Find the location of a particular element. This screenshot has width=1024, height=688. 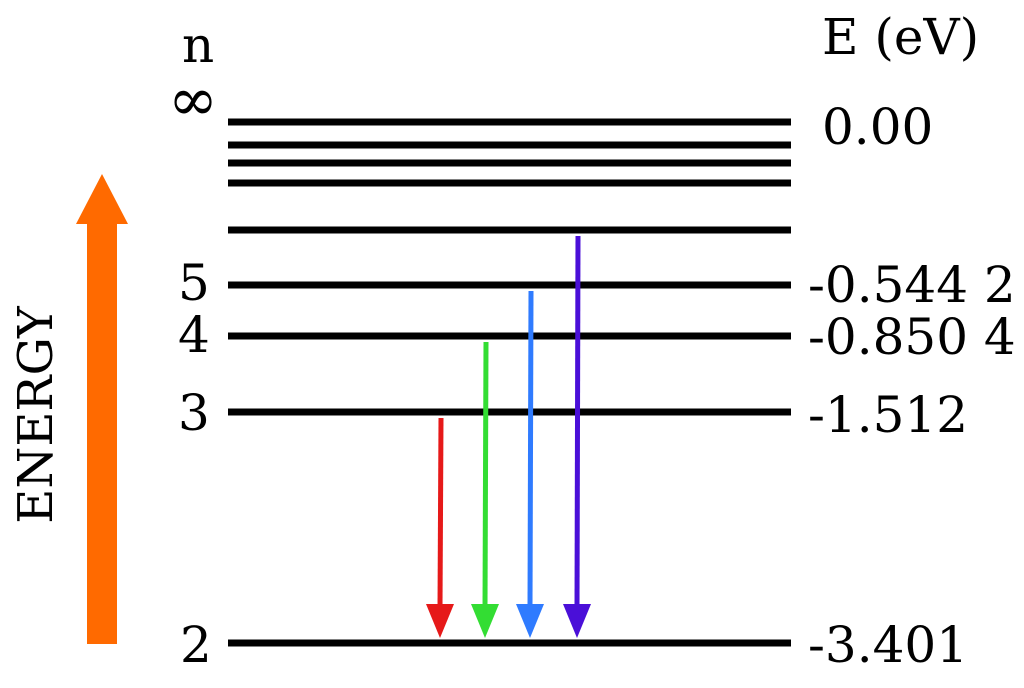

energy-axis-label: ENERGY is located at coordinates (36, 415).